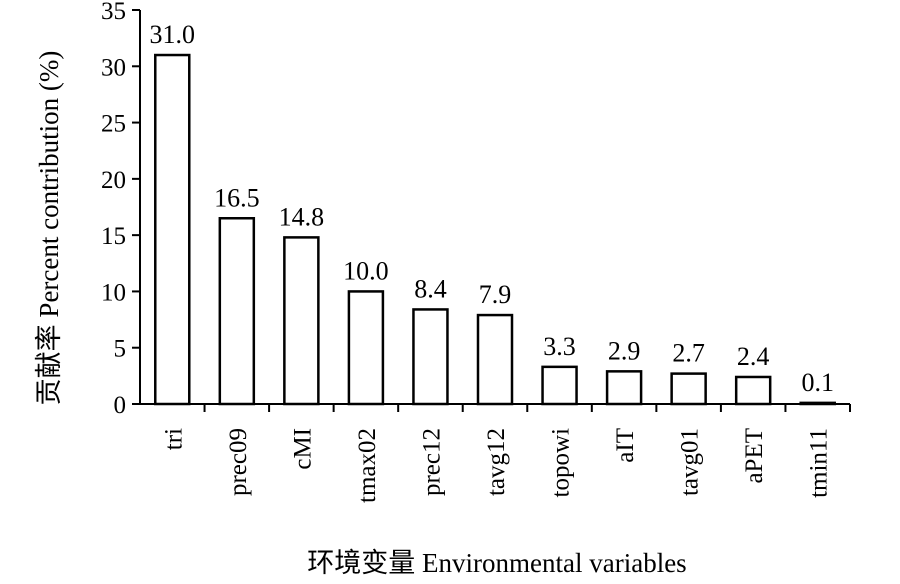 This screenshot has width=900, height=584. What do you see at coordinates (113, 236) in the screenshot?
I see `y-tick-label: 15` at bounding box center [113, 236].